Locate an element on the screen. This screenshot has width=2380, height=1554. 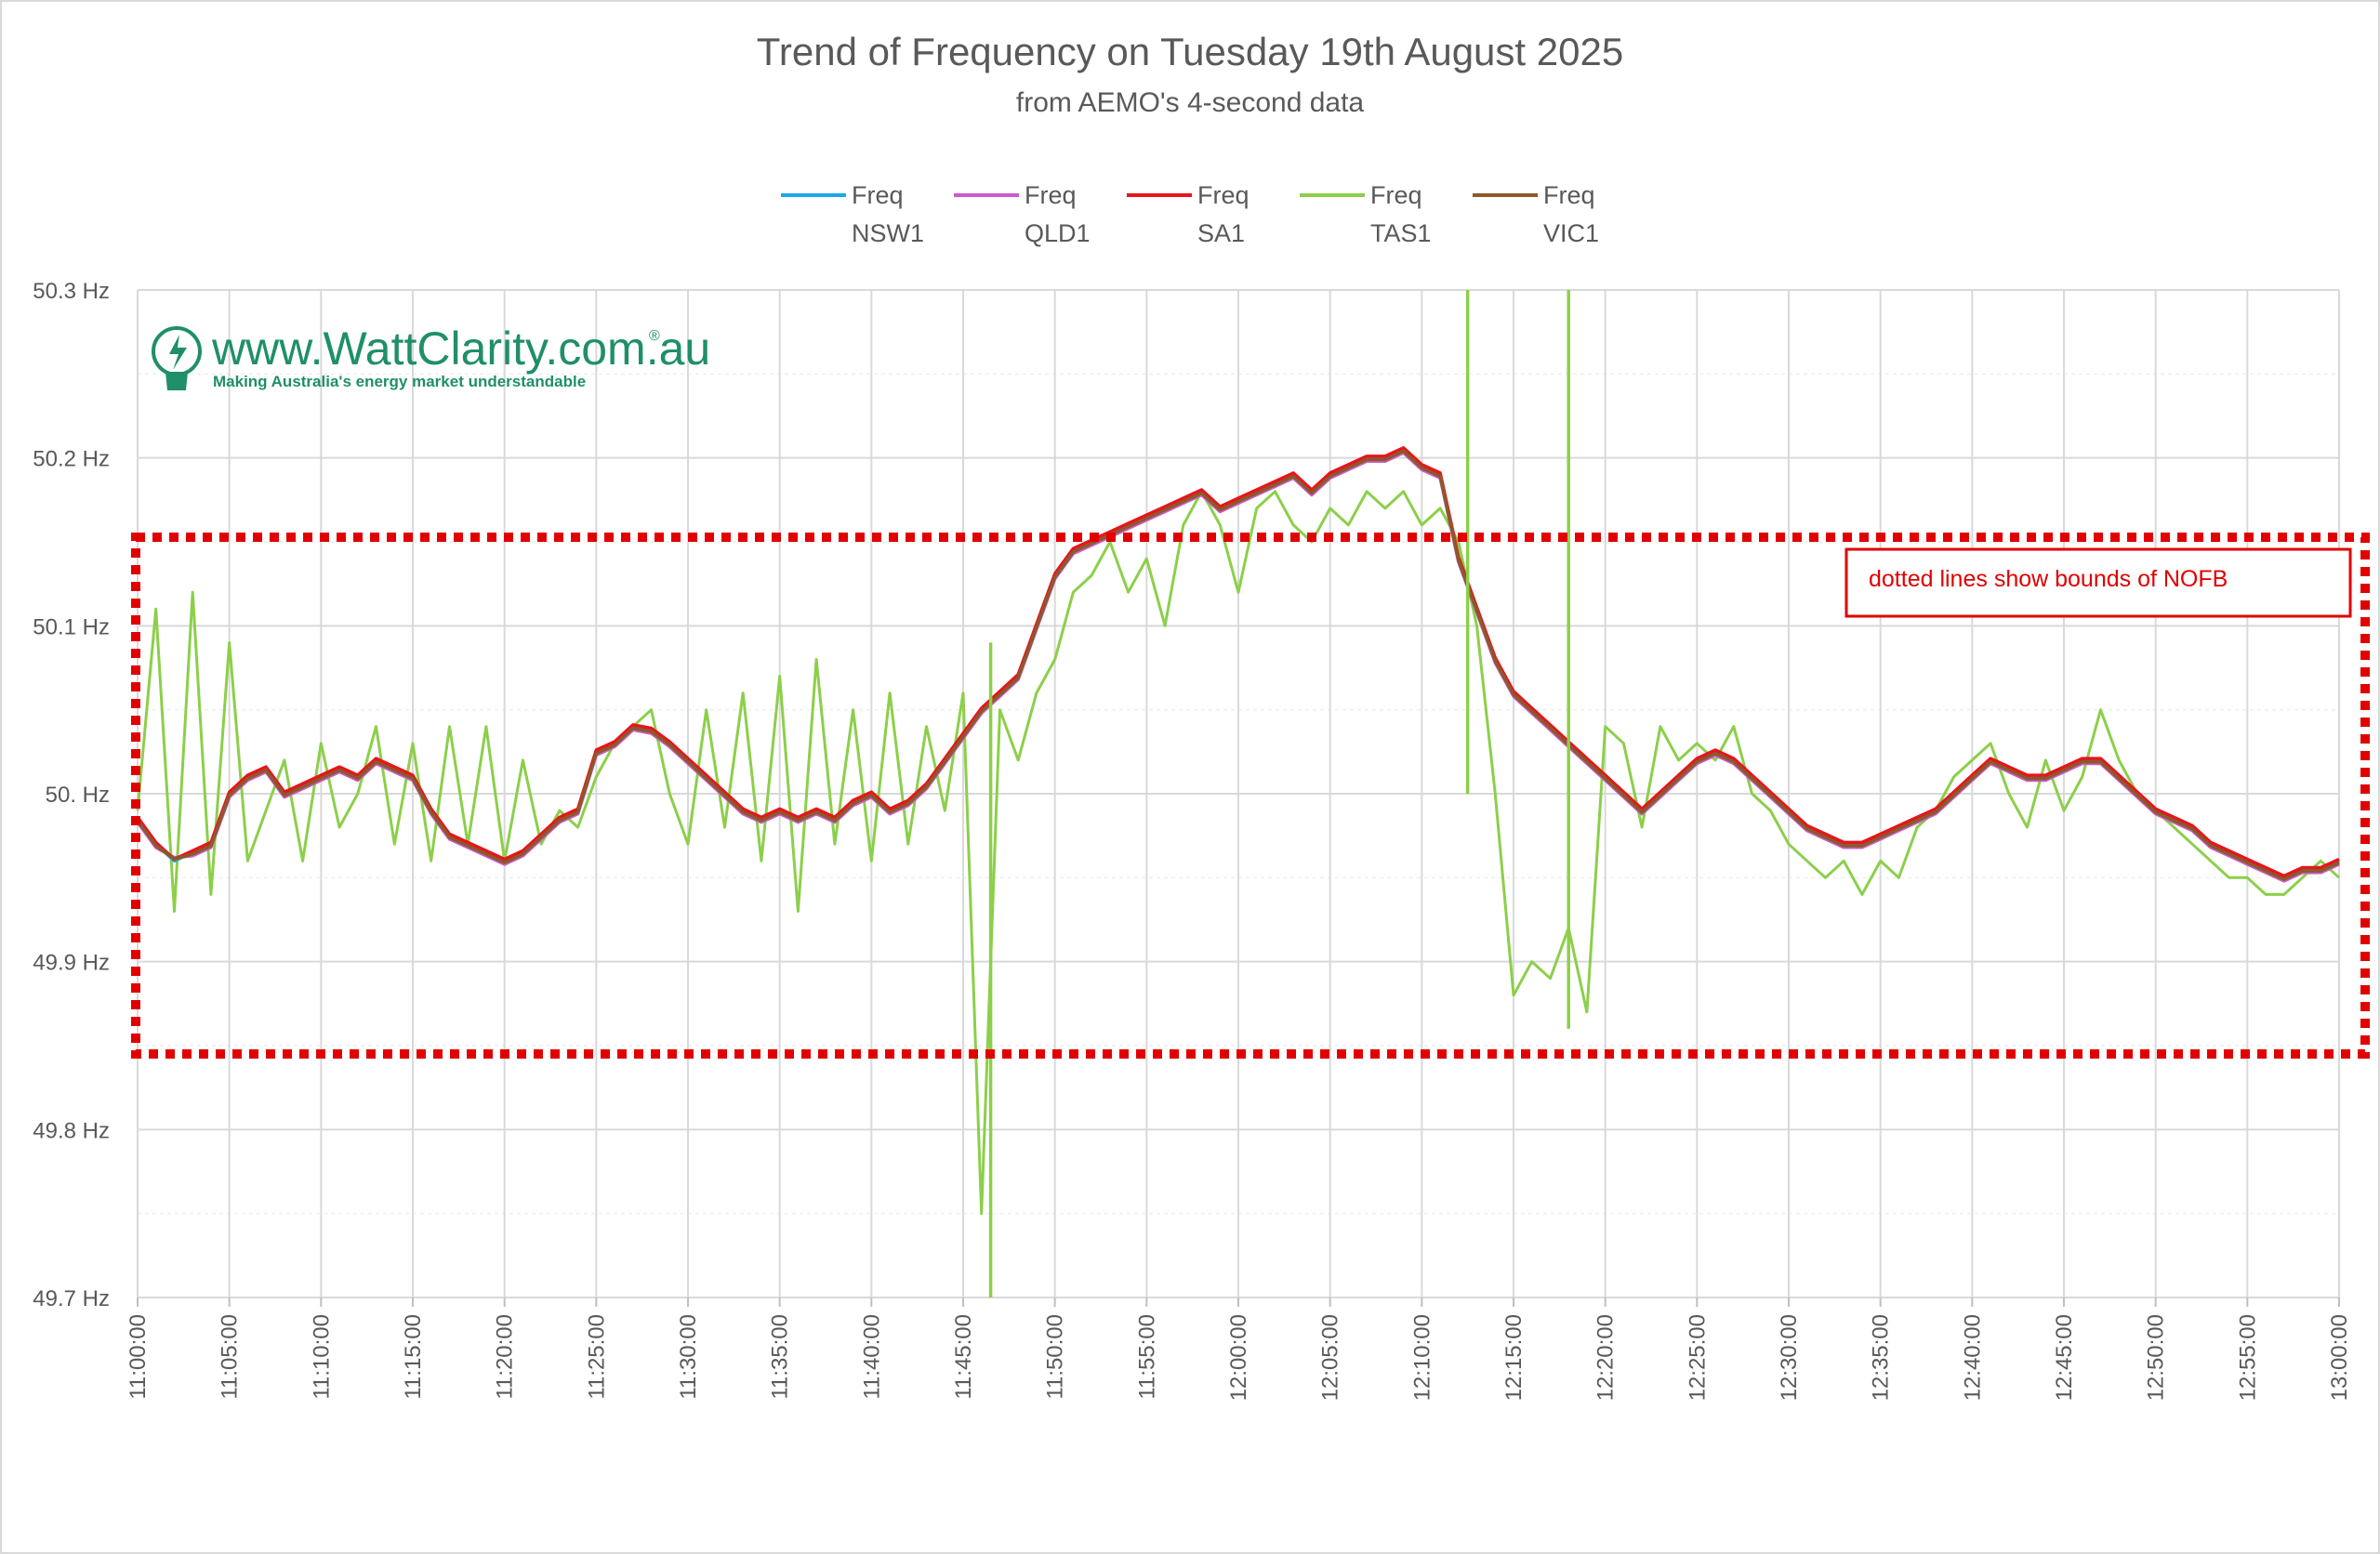
x-tick-label: 12:35:00 is located at coordinates (1881, 1357).